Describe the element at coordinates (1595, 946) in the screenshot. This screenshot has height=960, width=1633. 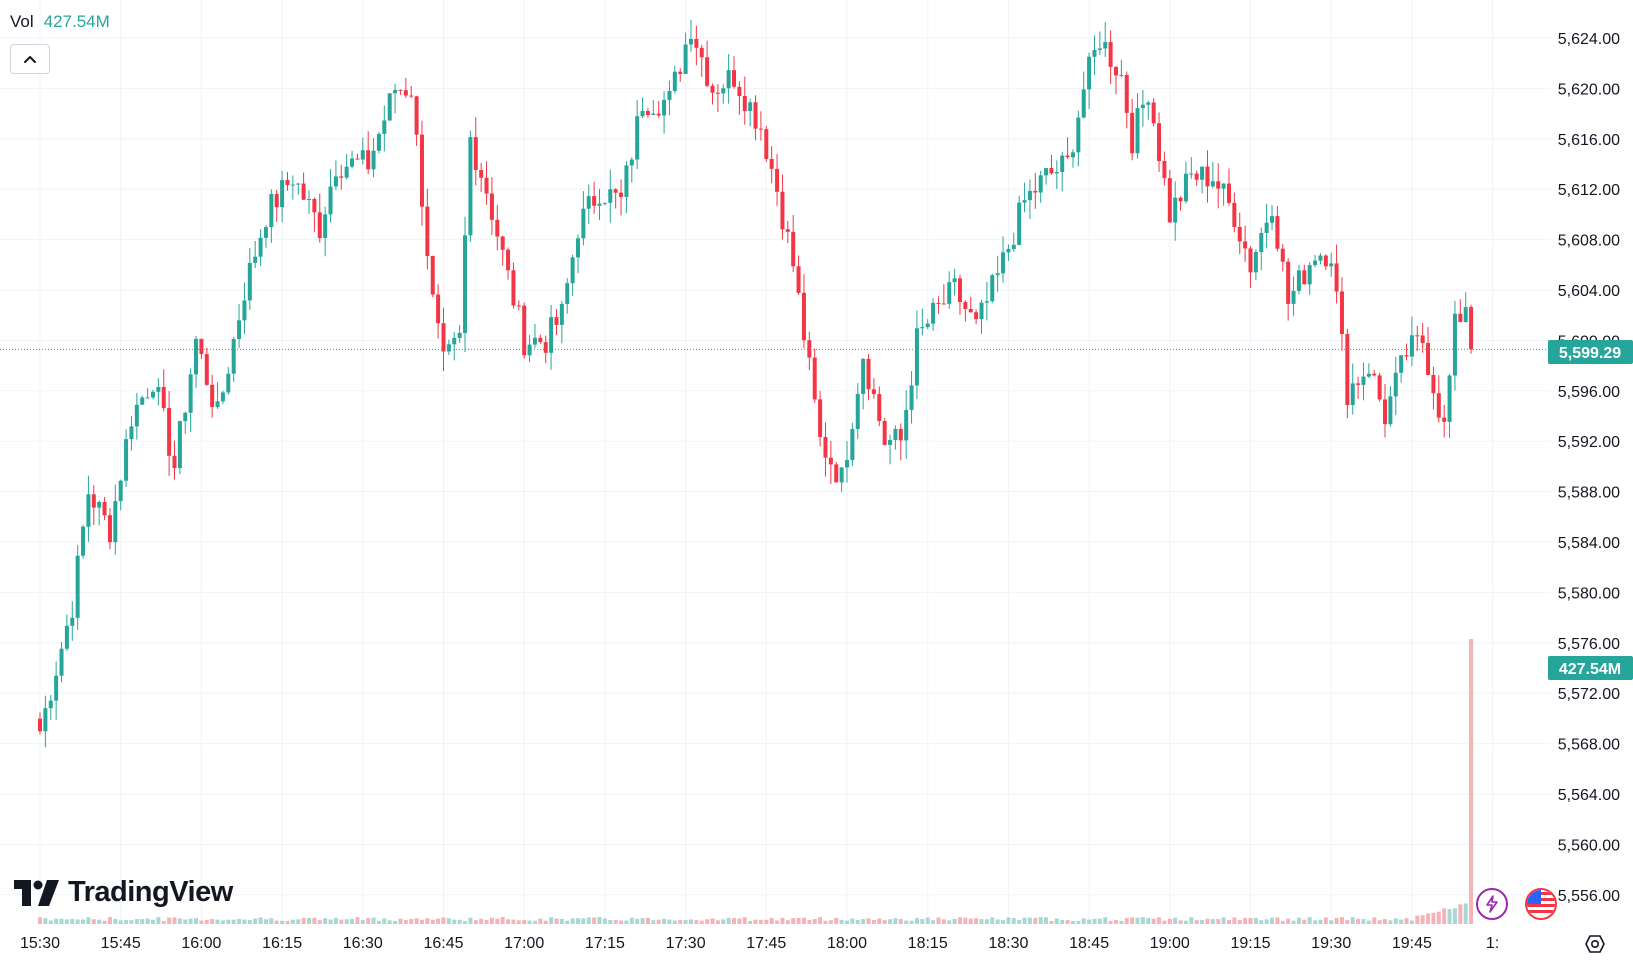
I see `settings-icon` at that location.